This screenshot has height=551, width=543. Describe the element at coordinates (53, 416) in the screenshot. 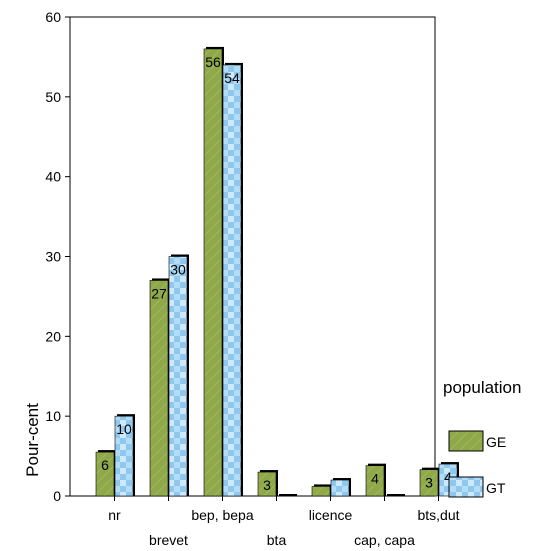

I see `y-tick-label: 10` at that location.